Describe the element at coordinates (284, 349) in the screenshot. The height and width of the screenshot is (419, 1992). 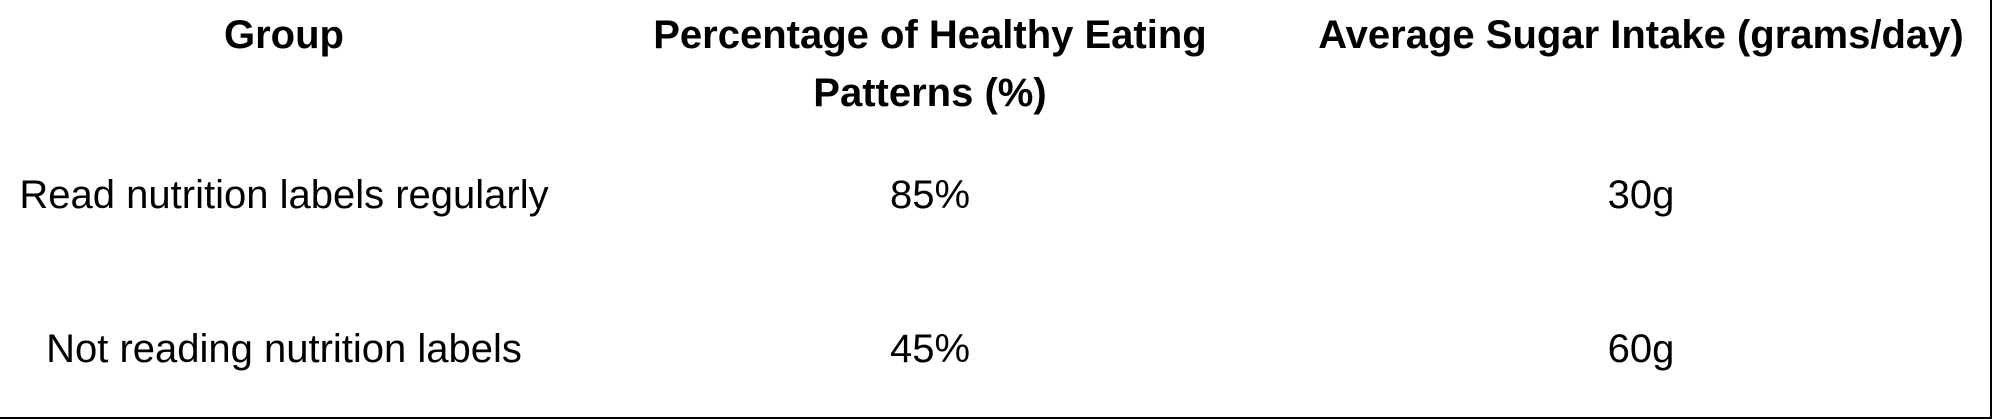
I see `cell-group: Not reading nutrition labels` at that location.